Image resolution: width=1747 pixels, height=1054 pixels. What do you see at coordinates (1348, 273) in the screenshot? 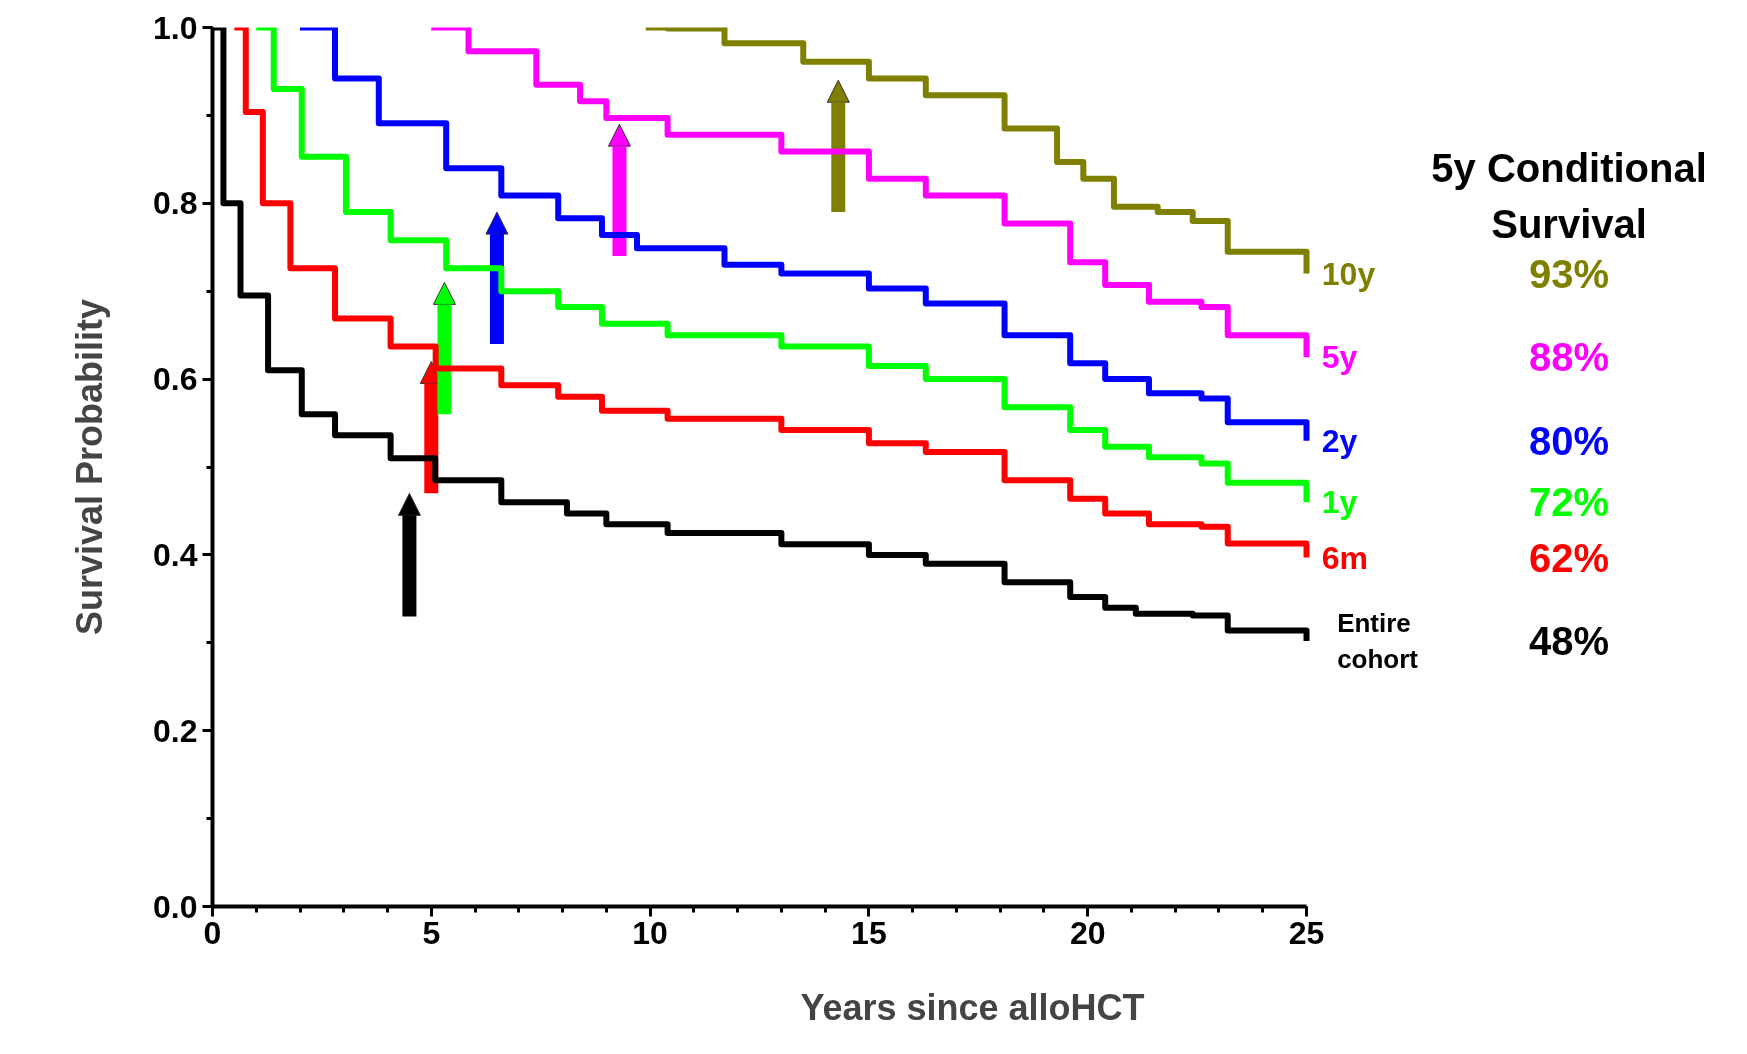
I see `series-label: 10y` at bounding box center [1348, 273].